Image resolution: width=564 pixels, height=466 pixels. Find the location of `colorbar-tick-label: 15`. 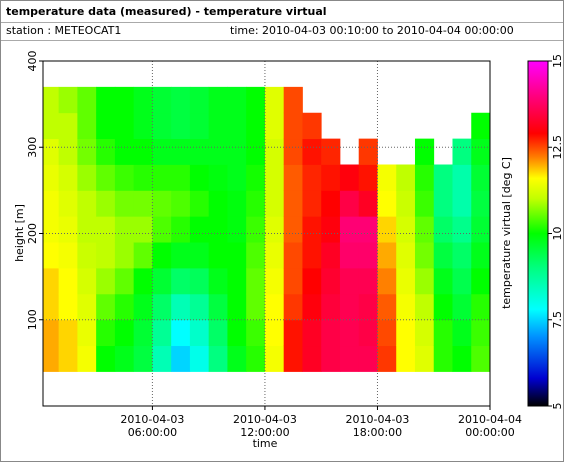

colorbar-tick-label: 15 is located at coordinates (557, 61).